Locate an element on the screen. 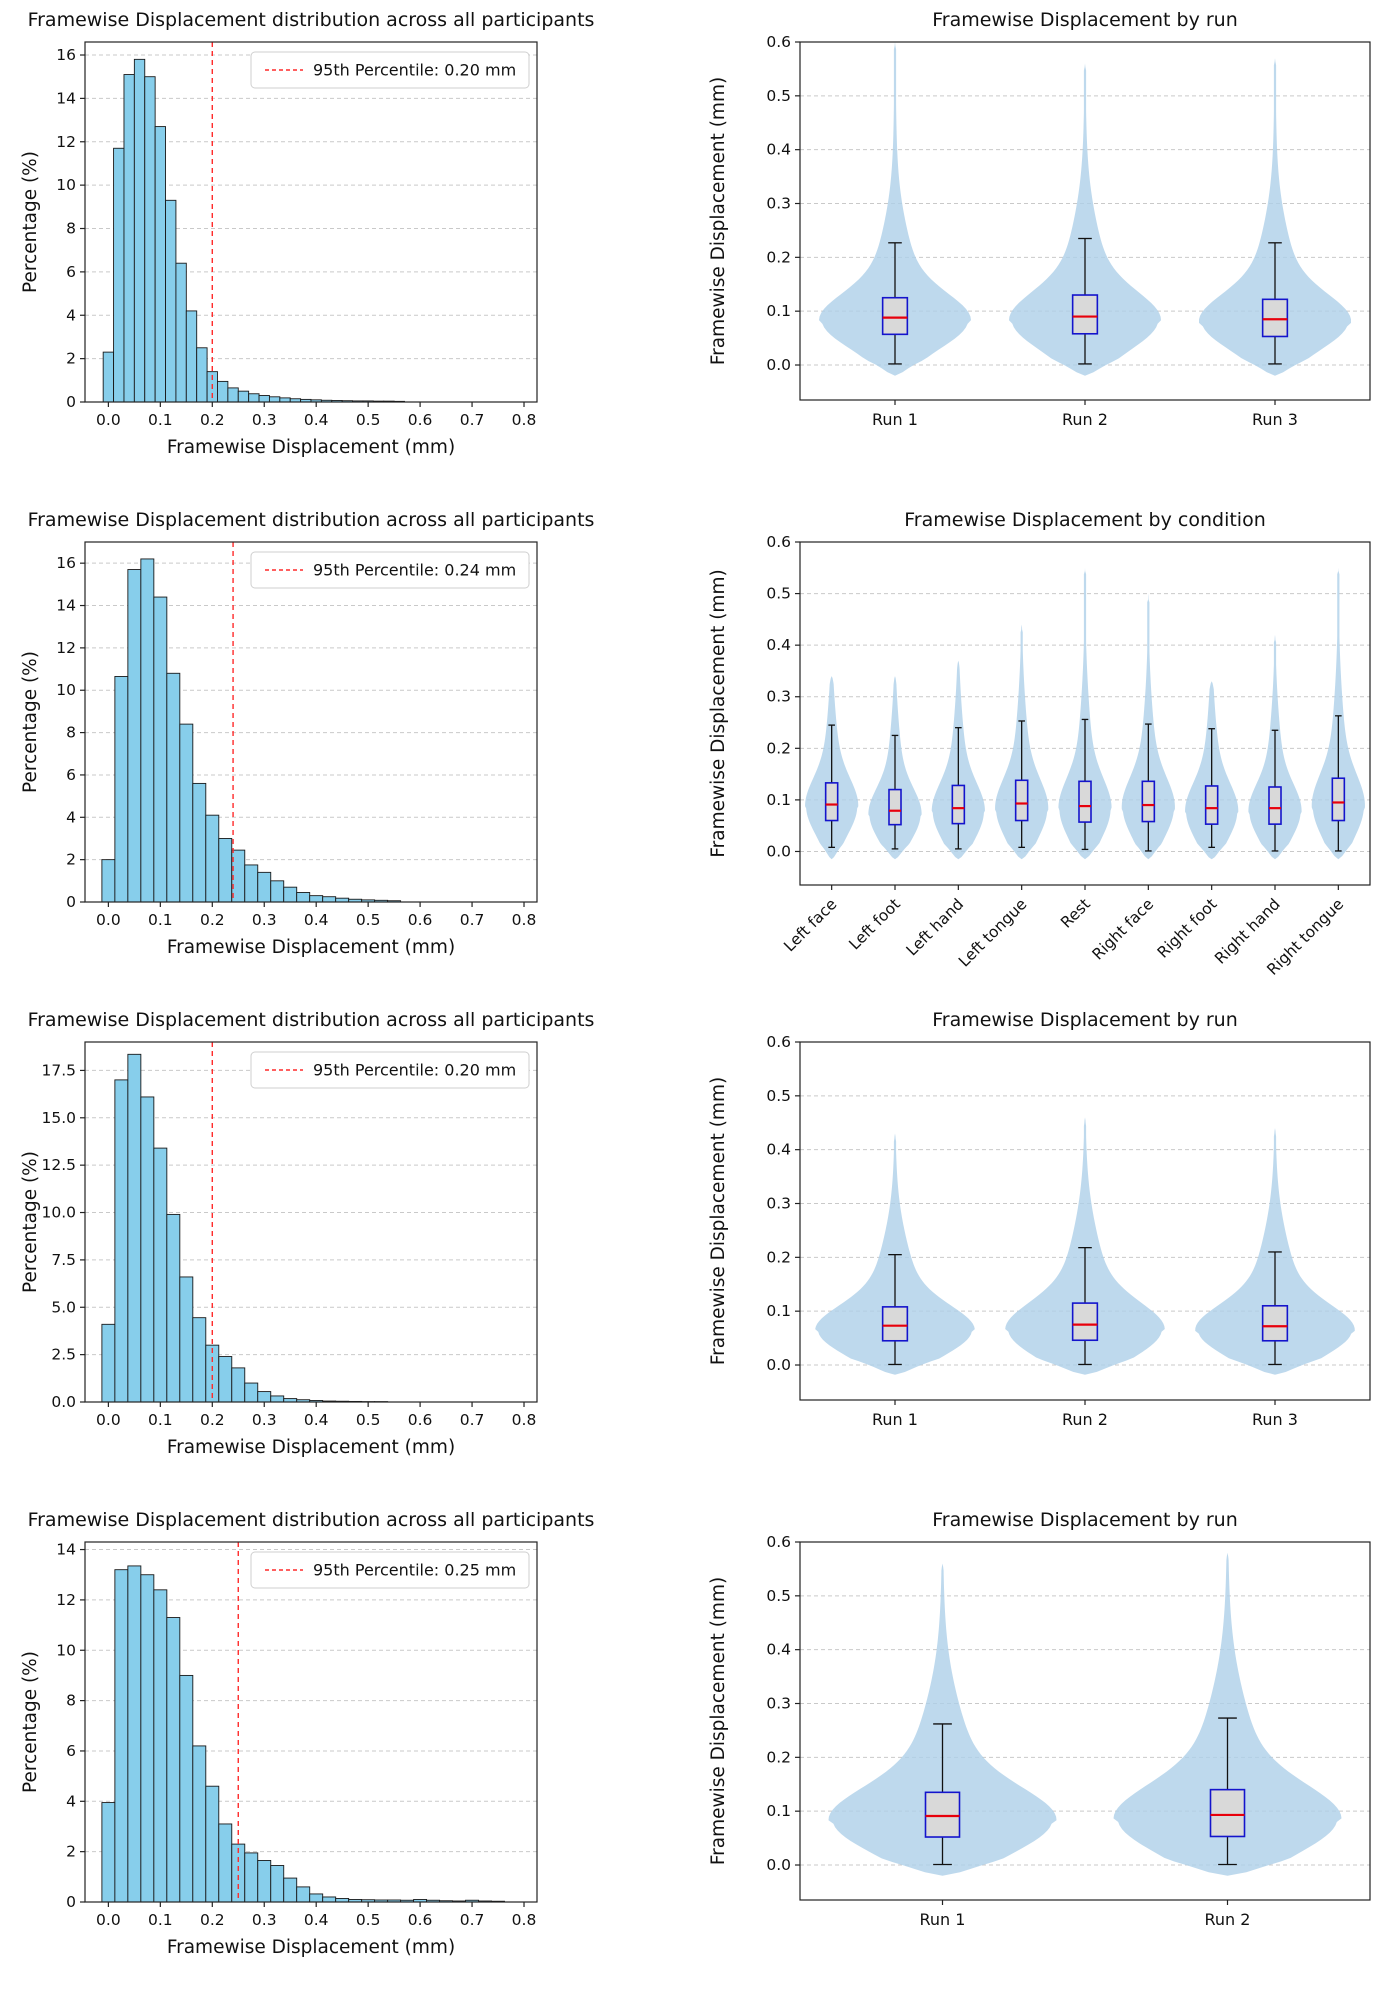  svg-text: Left foot is located at coordinates (874, 924).